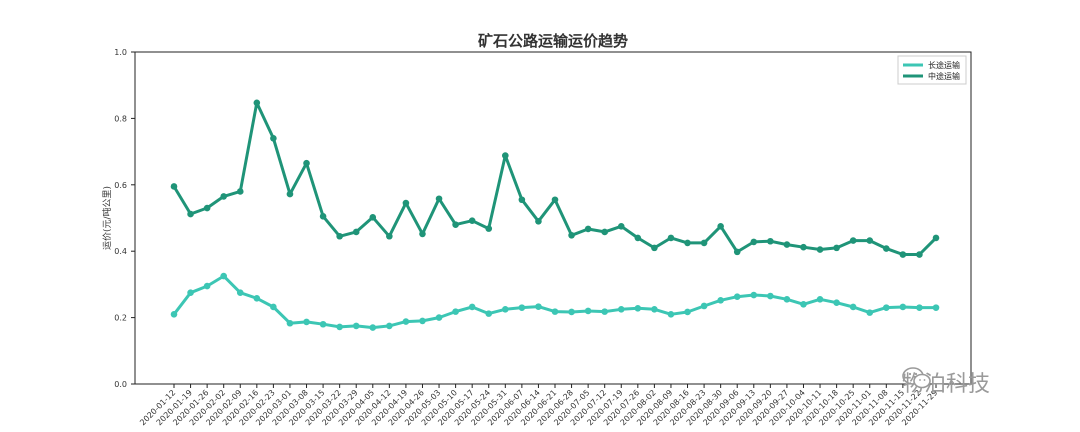  Describe the element at coordinates (120, 185) in the screenshot. I see `y-tick-label: 0.6` at that location.